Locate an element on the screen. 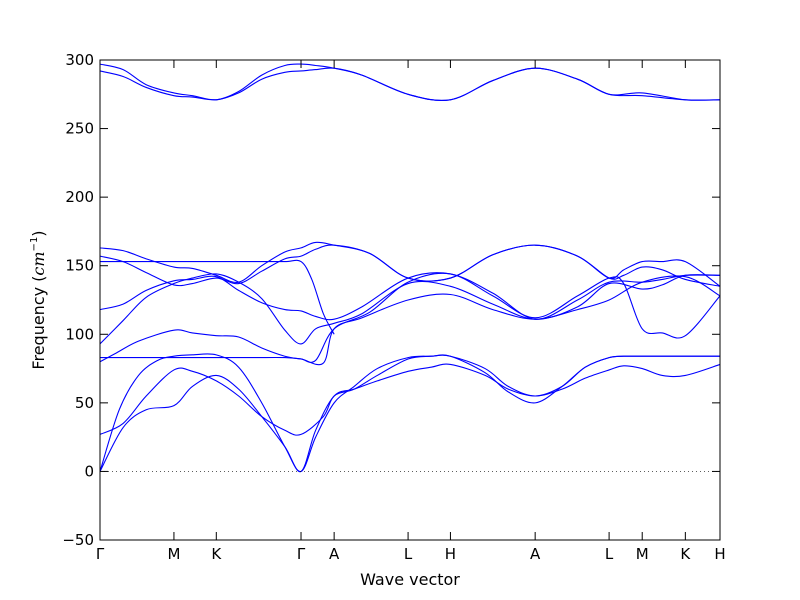  y-tick-label: 250 is located at coordinates (79, 129).